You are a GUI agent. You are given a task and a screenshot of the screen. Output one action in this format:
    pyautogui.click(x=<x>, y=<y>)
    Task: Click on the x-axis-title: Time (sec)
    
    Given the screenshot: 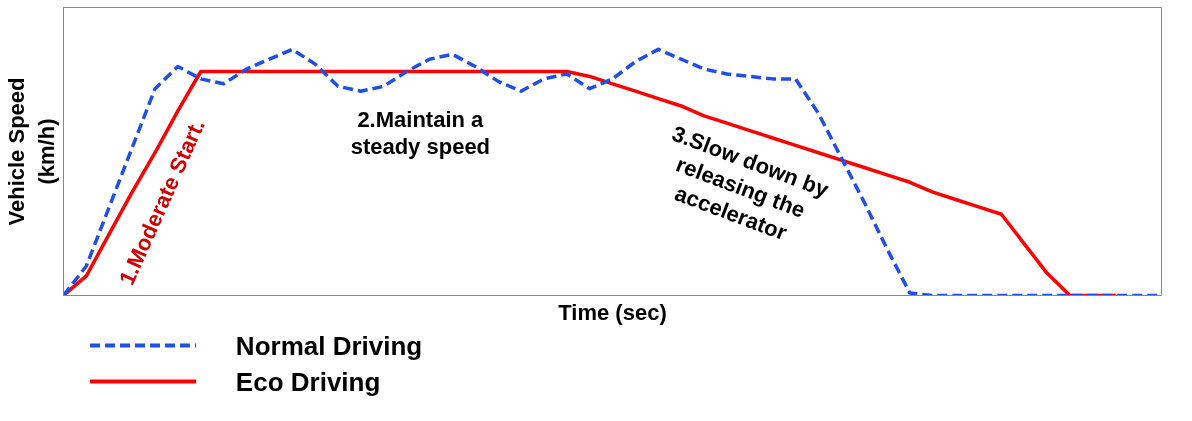 What is the action you would take?
    pyautogui.click(x=612, y=312)
    